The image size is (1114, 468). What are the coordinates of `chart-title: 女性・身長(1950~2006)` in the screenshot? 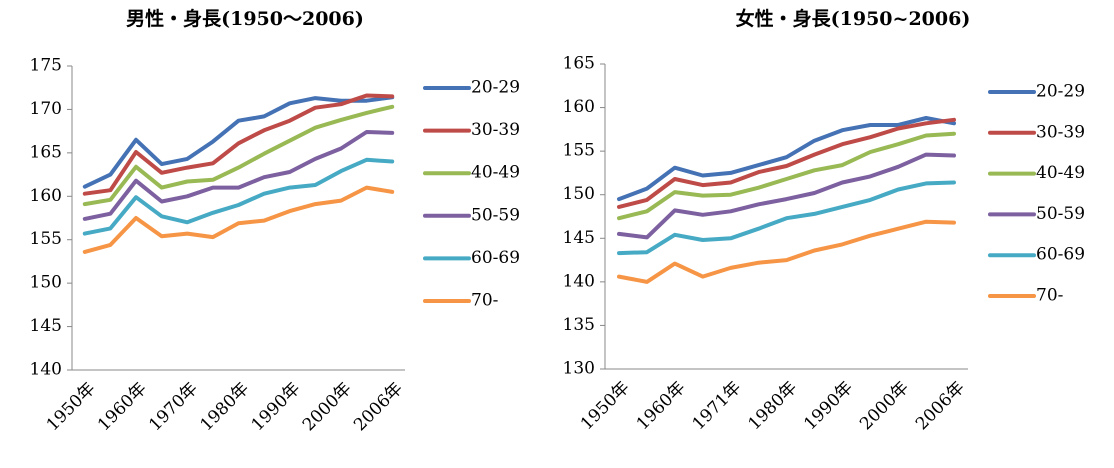 It's located at (853, 18).